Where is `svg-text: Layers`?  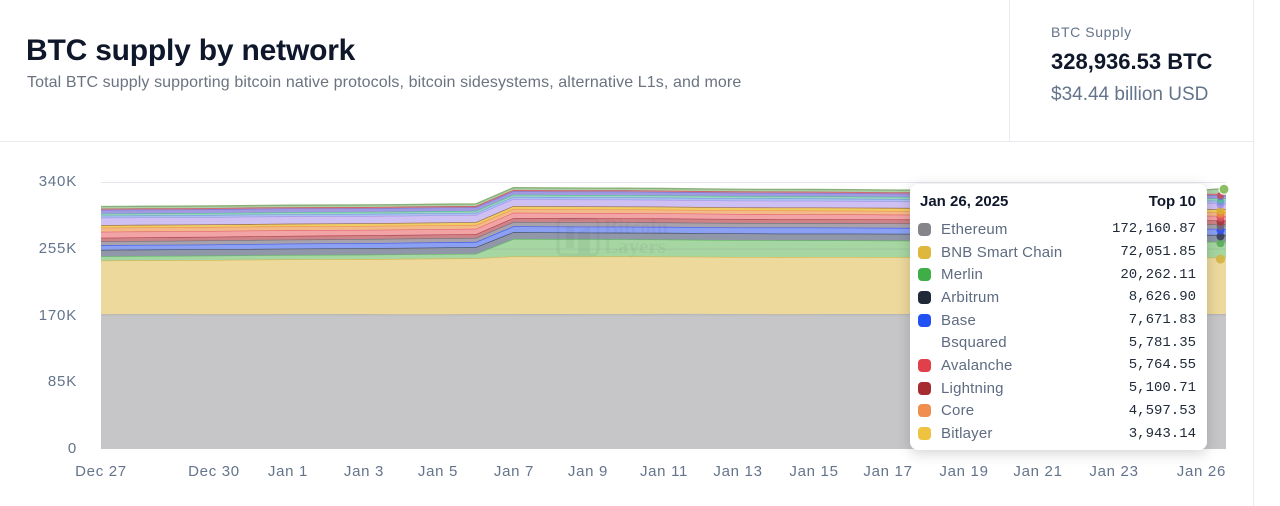 svg-text: Layers is located at coordinates (635, 246).